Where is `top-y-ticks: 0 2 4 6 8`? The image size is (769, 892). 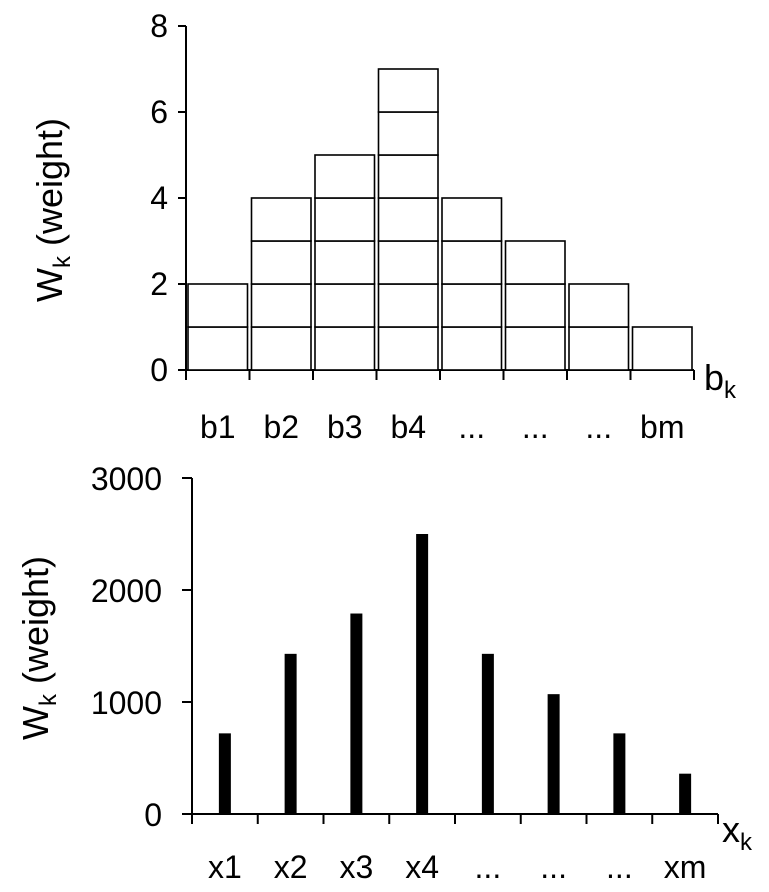 top-y-ticks: 0 2 4 6 8 is located at coordinates (168, 198).